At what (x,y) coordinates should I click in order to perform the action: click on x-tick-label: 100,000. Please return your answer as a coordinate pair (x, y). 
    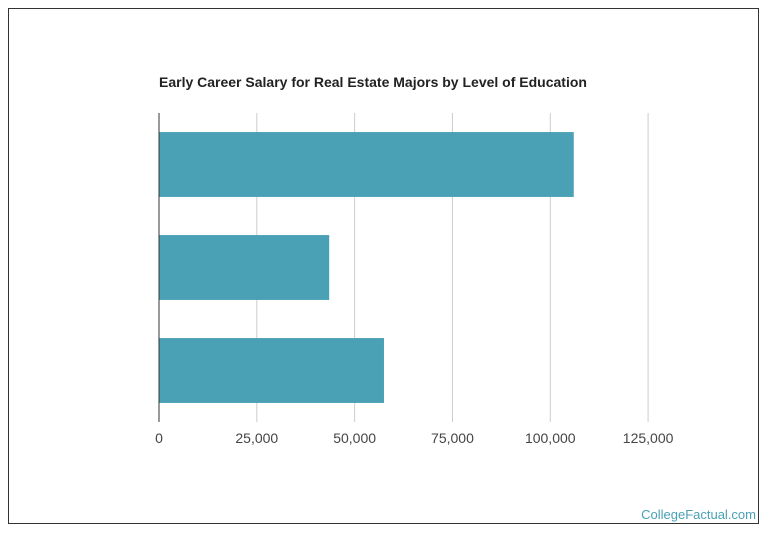
    Looking at the image, I should click on (550, 438).